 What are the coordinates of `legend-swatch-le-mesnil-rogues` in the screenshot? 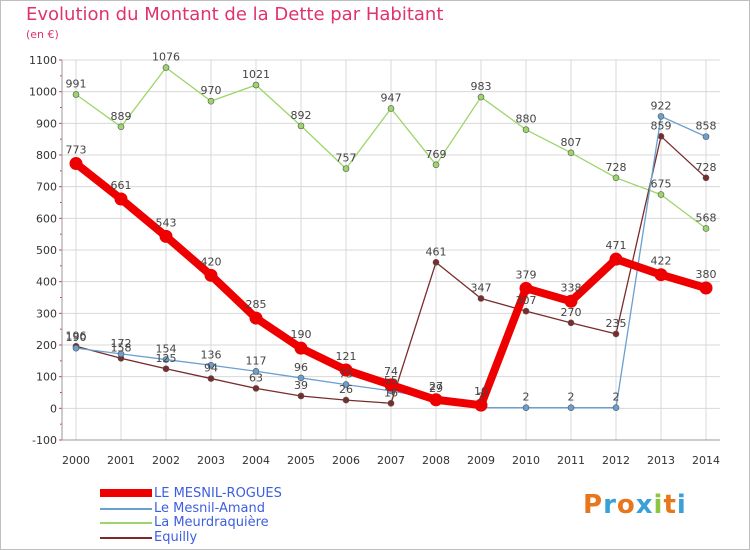 It's located at (126, 493).